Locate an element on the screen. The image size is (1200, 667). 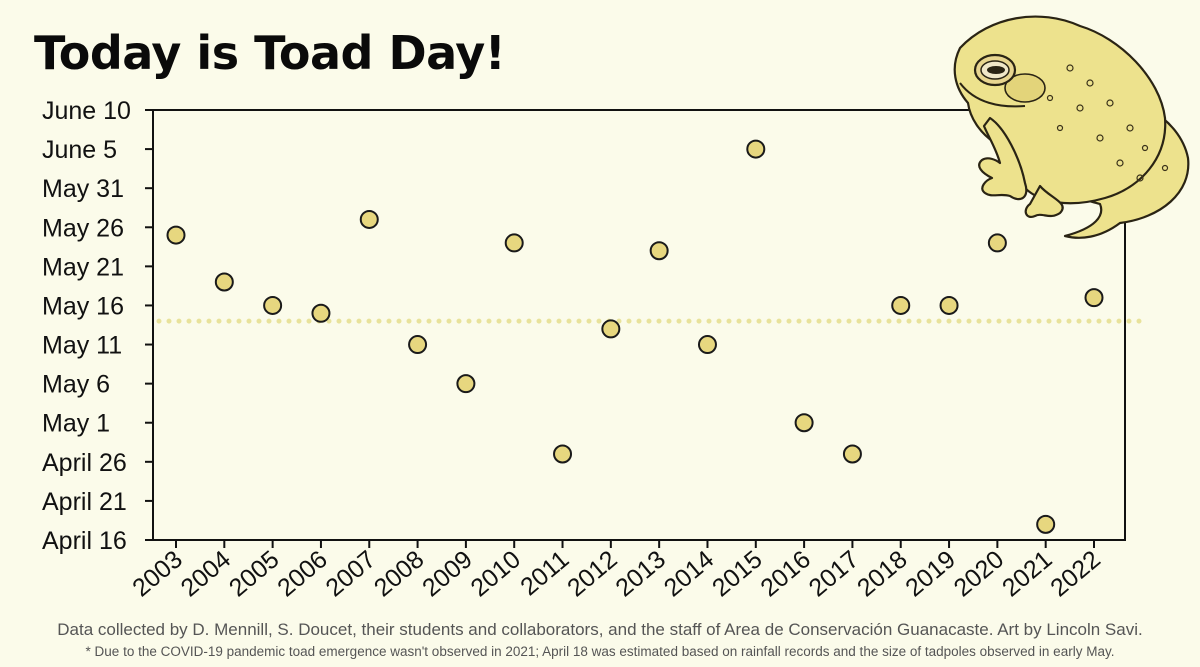
y-tick-label: June 5 is located at coordinates (79, 150).